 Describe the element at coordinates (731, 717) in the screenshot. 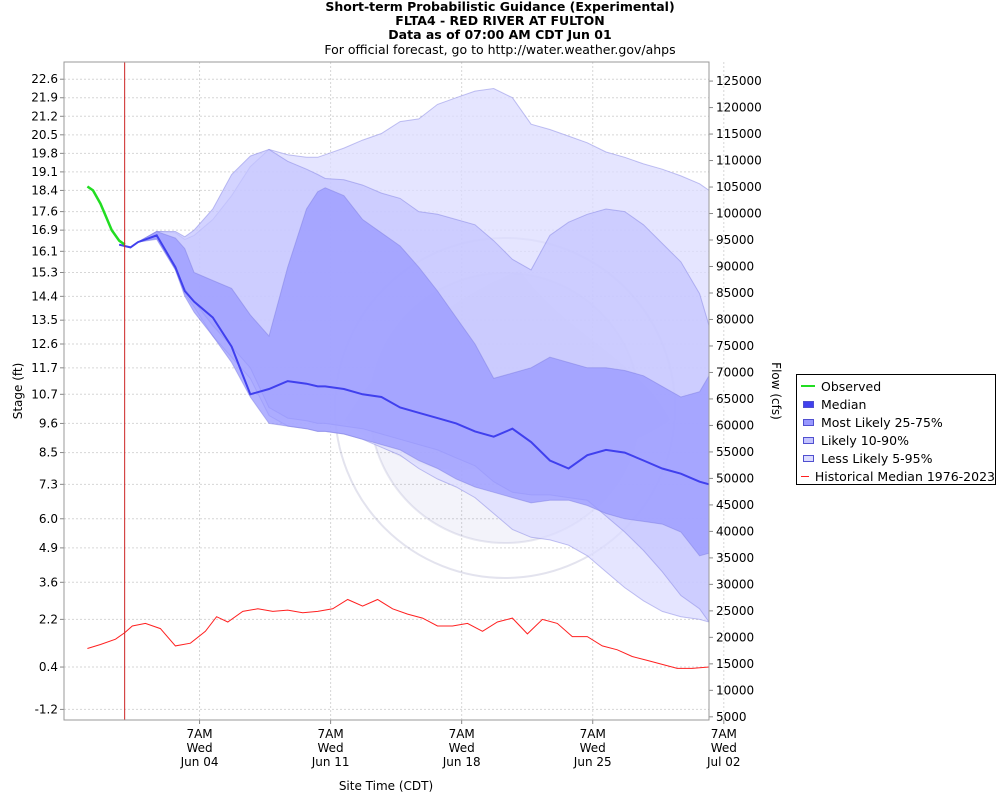

I see `y2-tick-label: 5000` at that location.